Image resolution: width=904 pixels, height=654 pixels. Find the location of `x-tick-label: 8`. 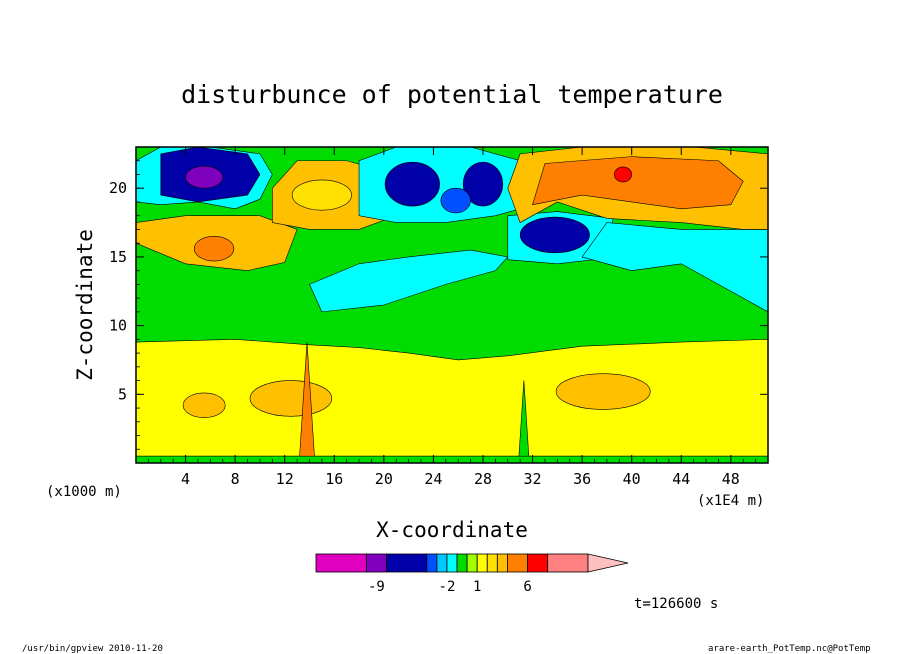

x-tick-label: 8 is located at coordinates (235, 479).